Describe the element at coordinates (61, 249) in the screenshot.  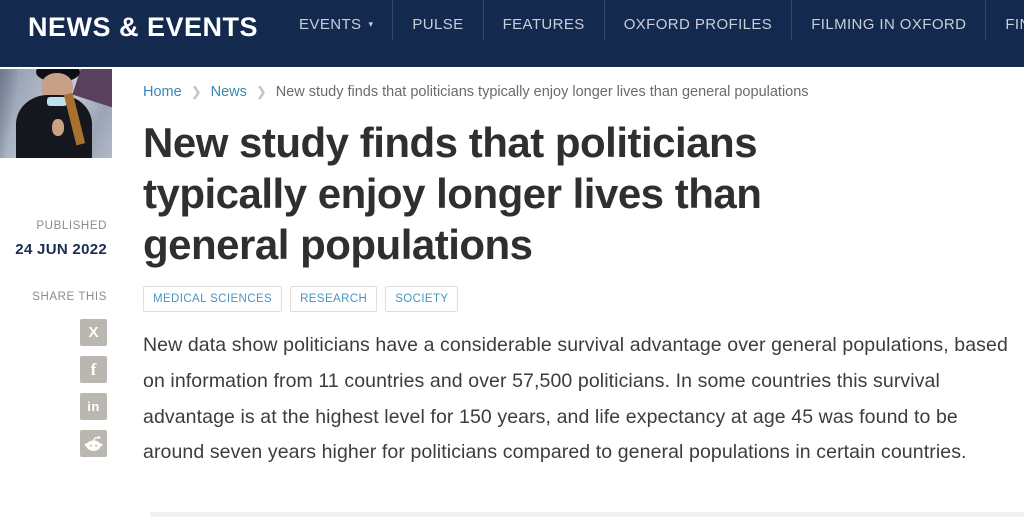
I see `published-date: 24 JUN 2022` at that location.